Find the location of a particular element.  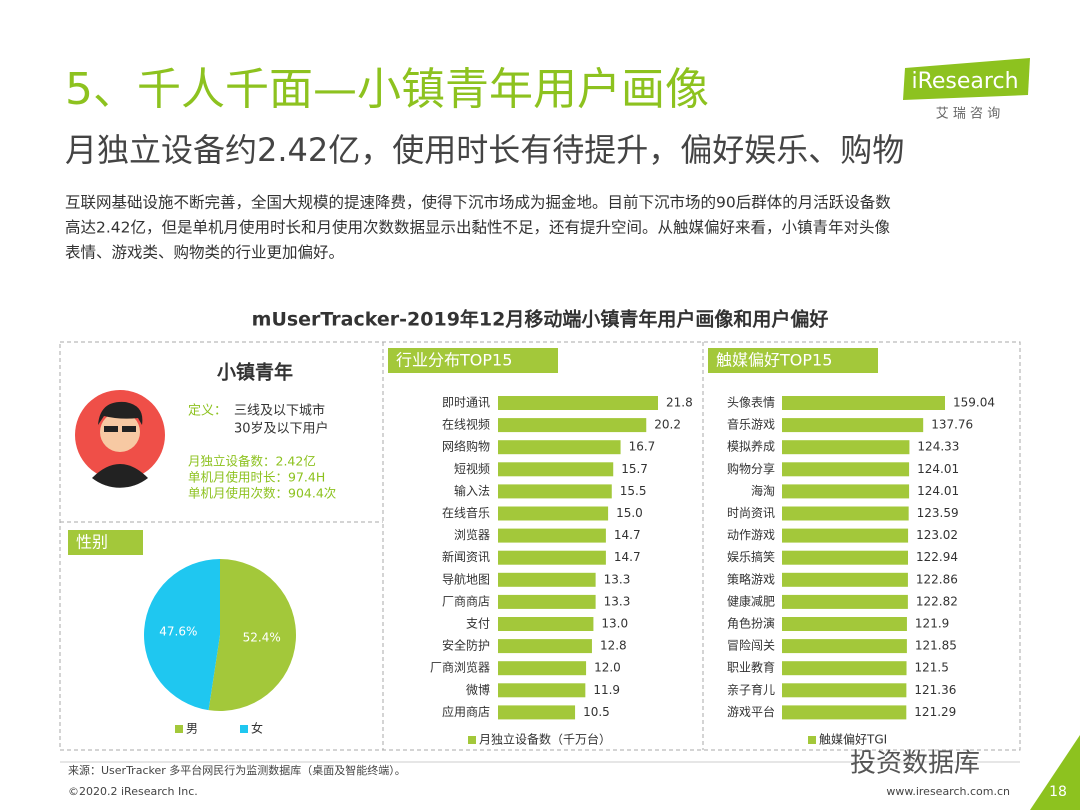

category-label: 策略游戏 is located at coordinates (751, 578).